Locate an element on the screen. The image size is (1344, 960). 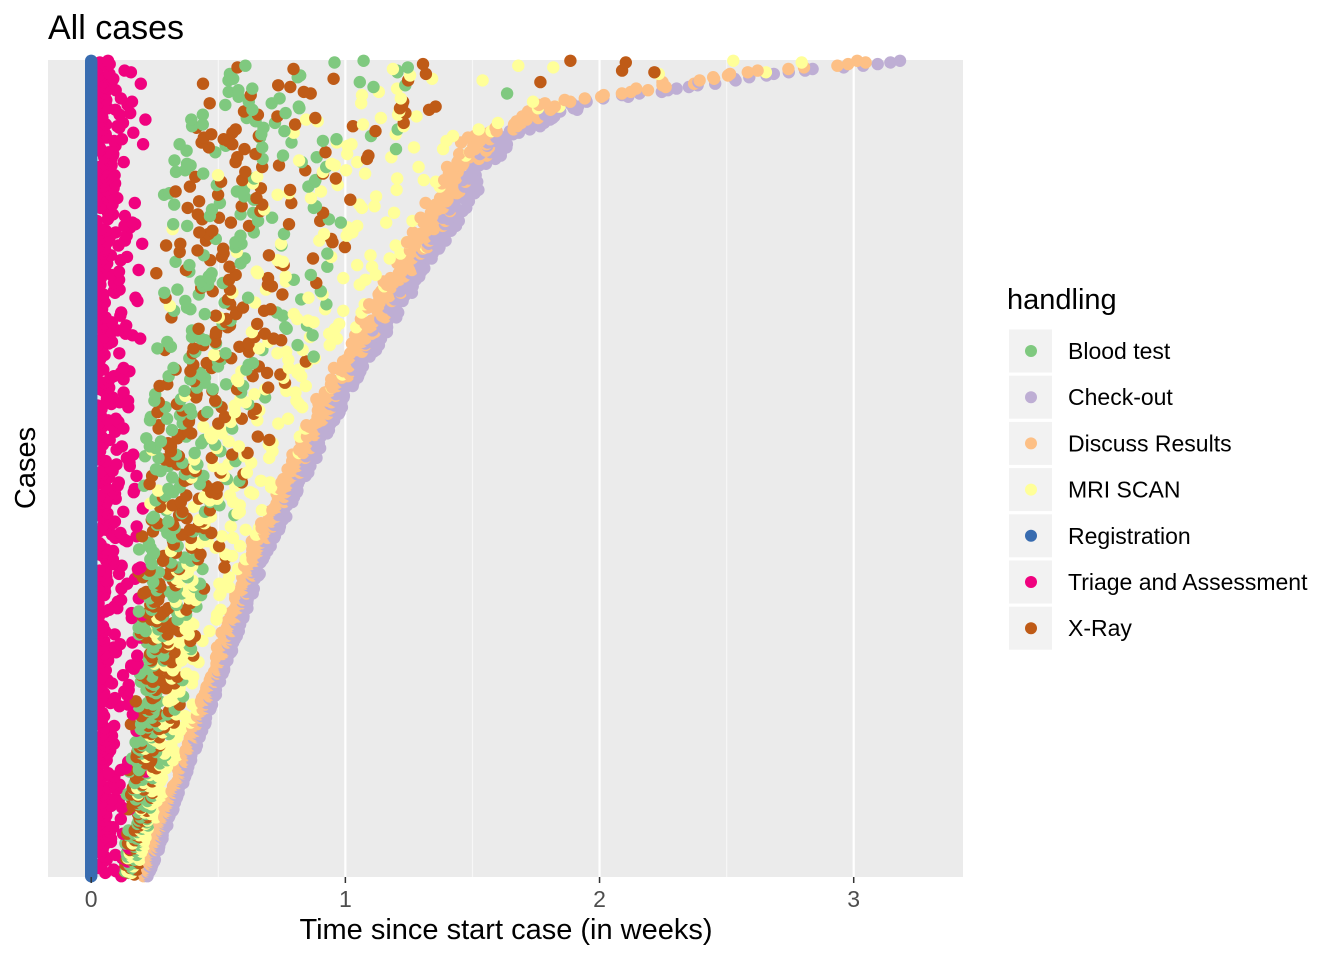
legend-label: Check-out is located at coordinates (1120, 397).